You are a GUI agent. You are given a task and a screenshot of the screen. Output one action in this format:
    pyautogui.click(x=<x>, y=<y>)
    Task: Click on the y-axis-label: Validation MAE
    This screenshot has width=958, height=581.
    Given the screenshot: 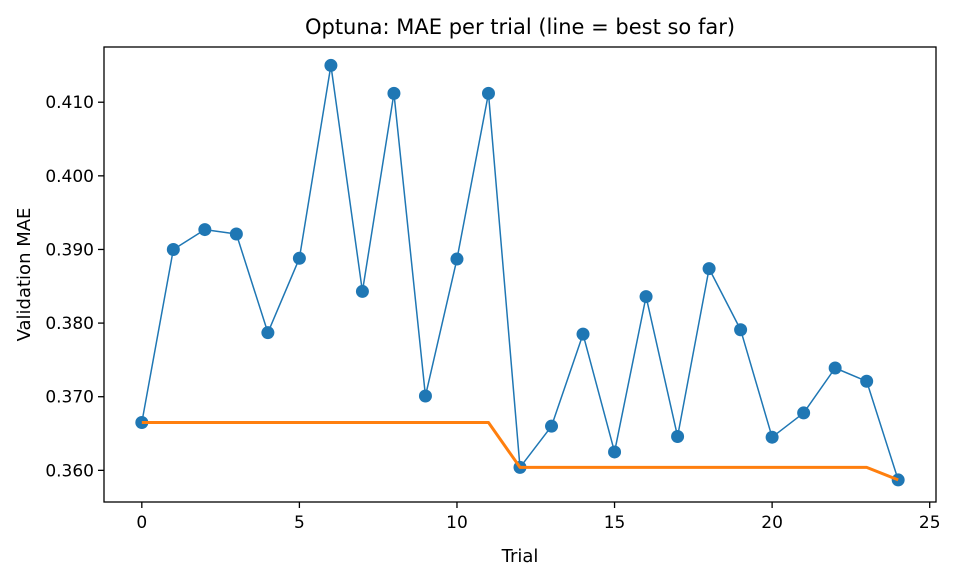 What is the action you would take?
    pyautogui.click(x=24, y=275)
    